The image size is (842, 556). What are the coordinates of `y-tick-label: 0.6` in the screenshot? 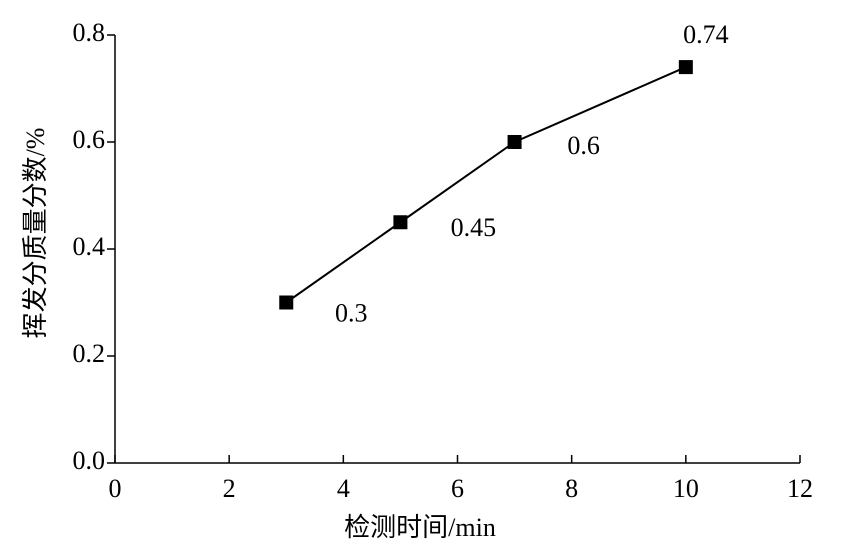 It's located at (89, 139).